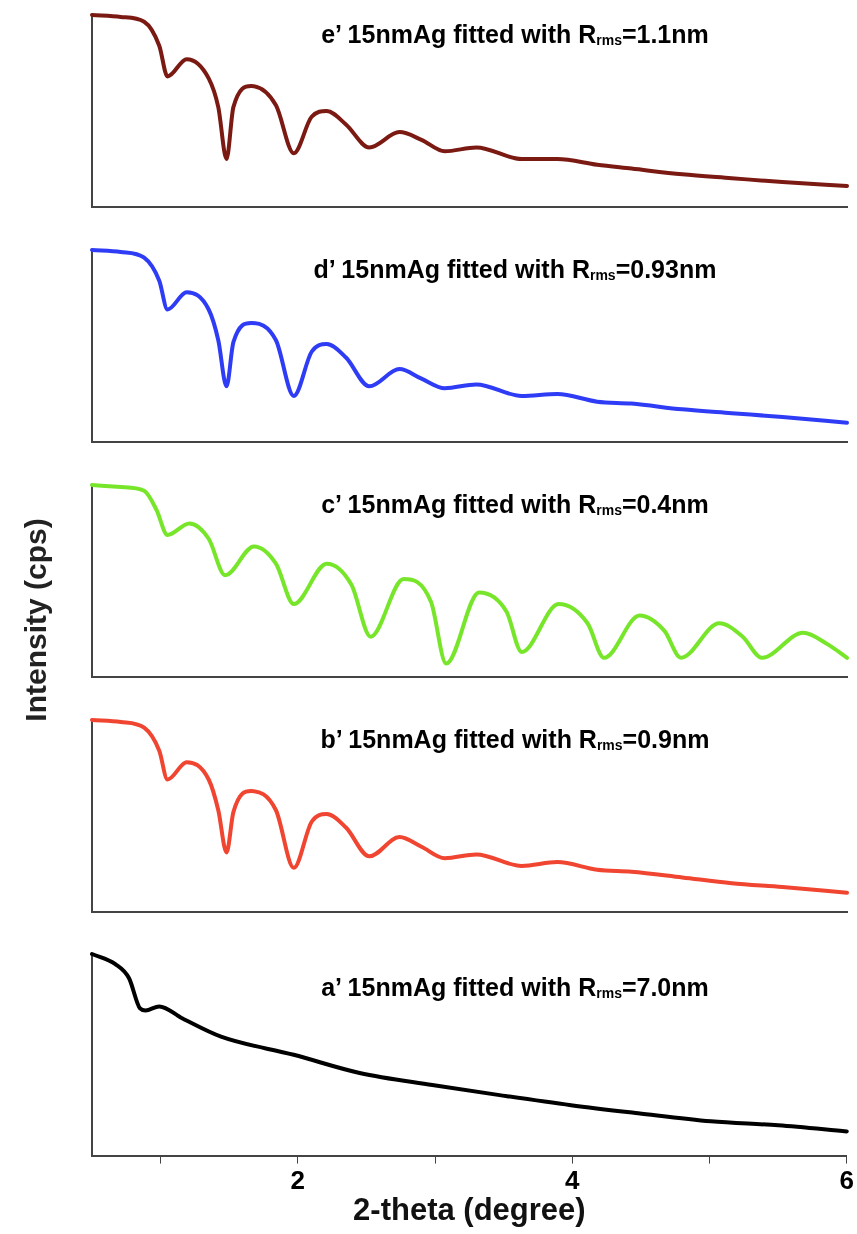  What do you see at coordinates (298, 1180) in the screenshot?
I see `x-tick-label: 2` at bounding box center [298, 1180].